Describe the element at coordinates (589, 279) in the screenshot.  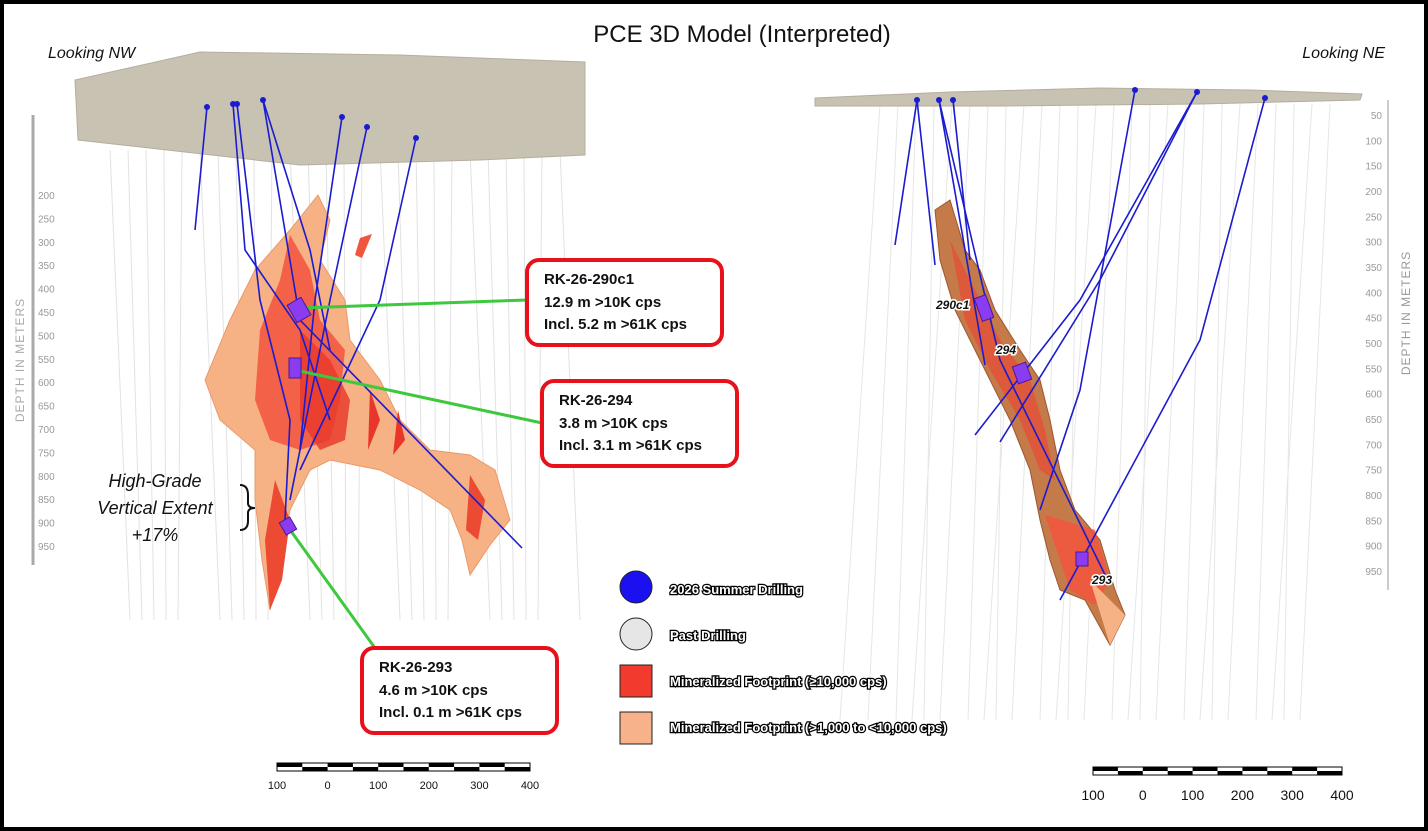
I see `callout-hole: RK-26-290c1` at that location.